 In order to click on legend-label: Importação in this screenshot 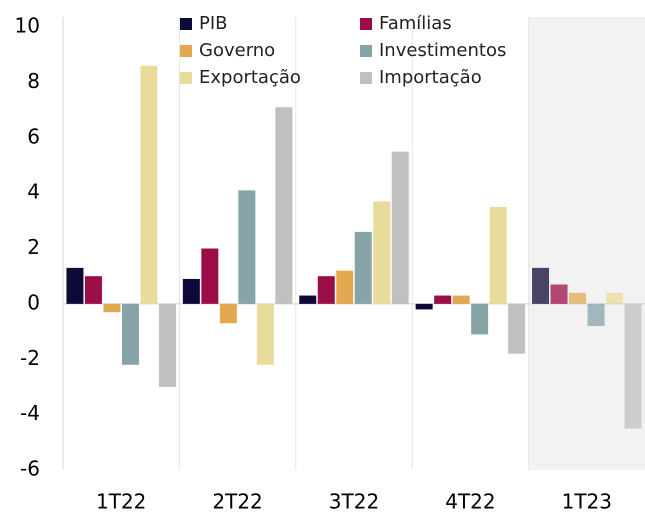, I will do `click(430, 77)`.